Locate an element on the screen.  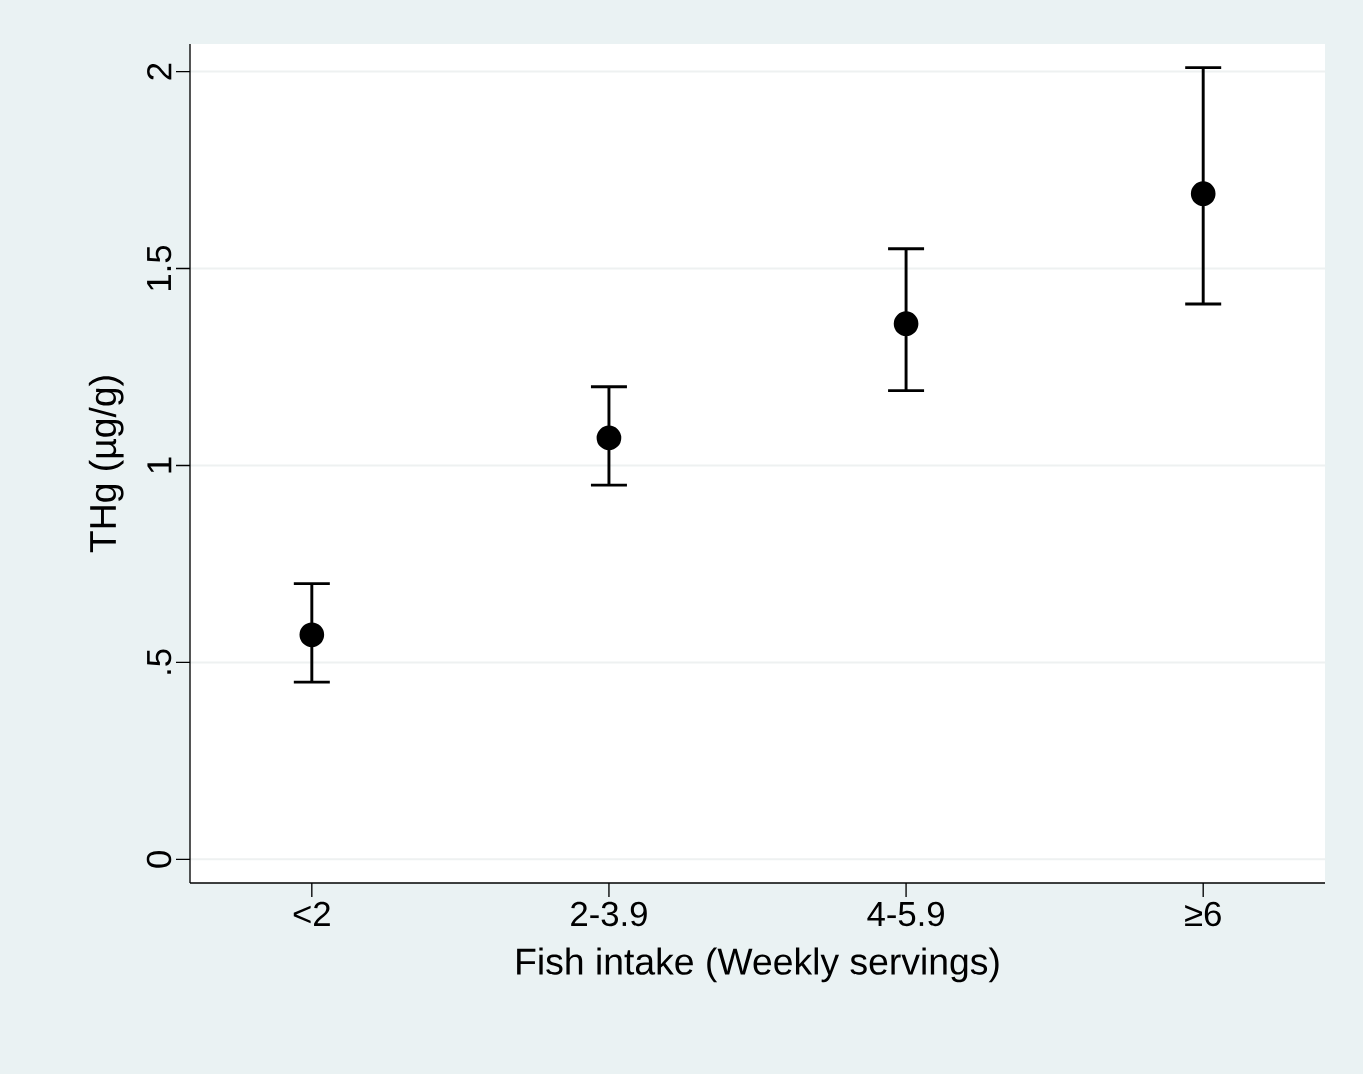
x-tick-label: ≥6 is located at coordinates (1203, 914).